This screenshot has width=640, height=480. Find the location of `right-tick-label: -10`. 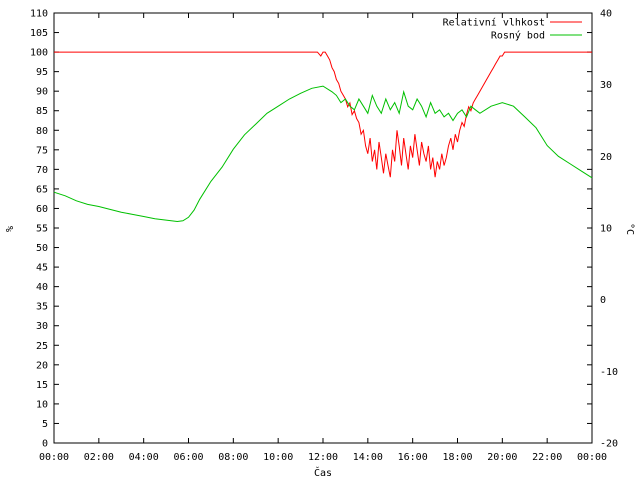

right-tick-label: -10 is located at coordinates (609, 372).